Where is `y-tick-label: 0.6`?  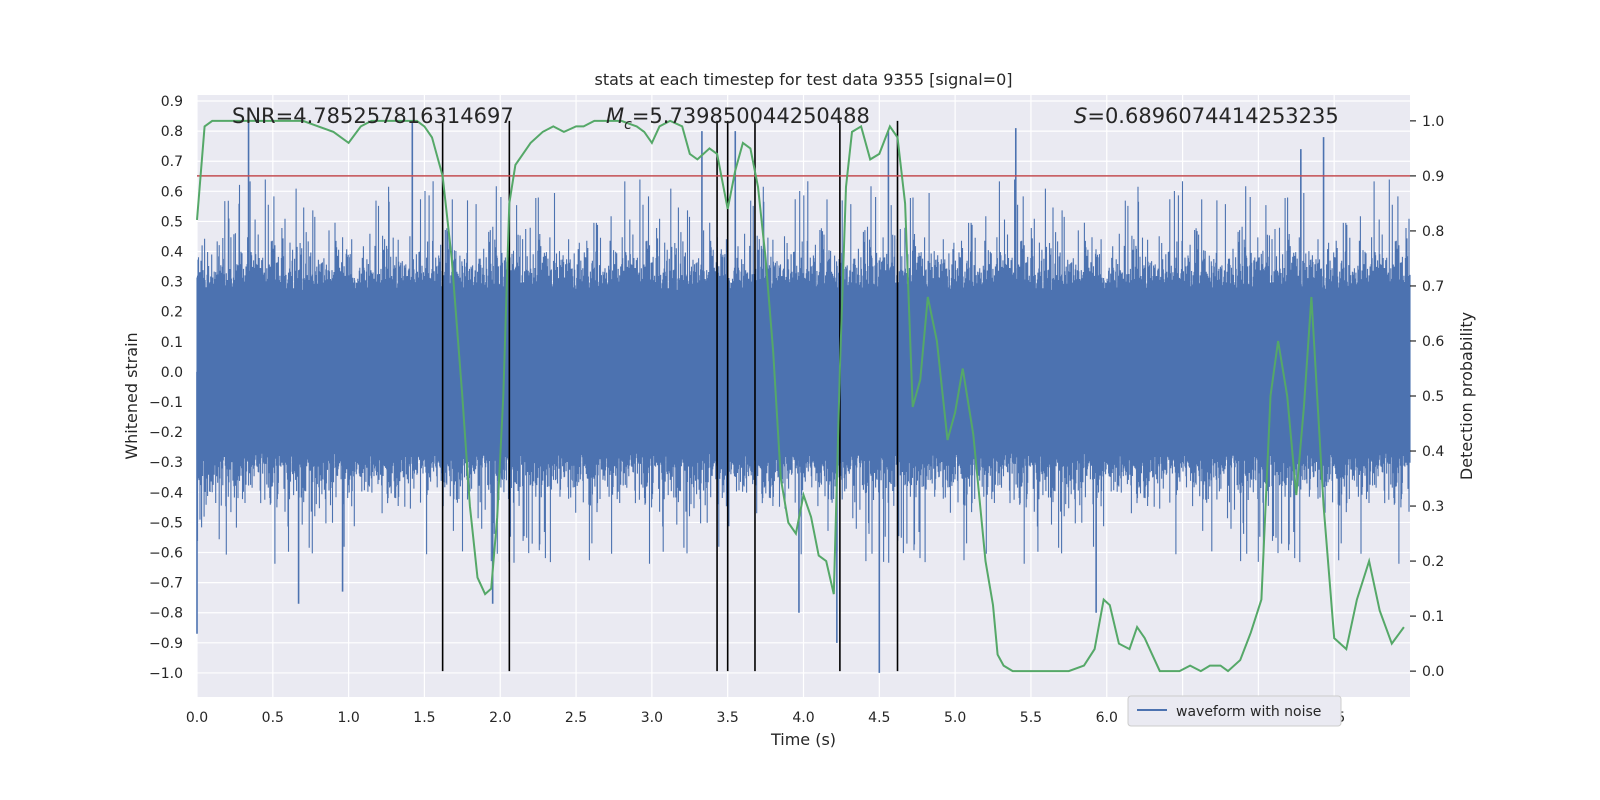
y-tick-label: 0.6 is located at coordinates (172, 192).